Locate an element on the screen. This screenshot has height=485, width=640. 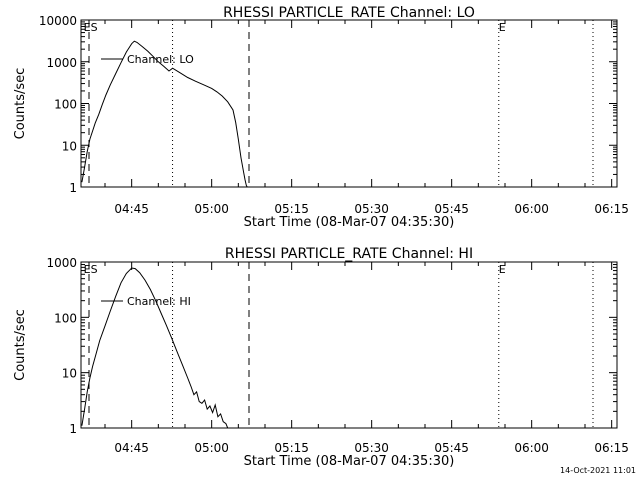
legend-label: Channel: HI is located at coordinates (159, 301).